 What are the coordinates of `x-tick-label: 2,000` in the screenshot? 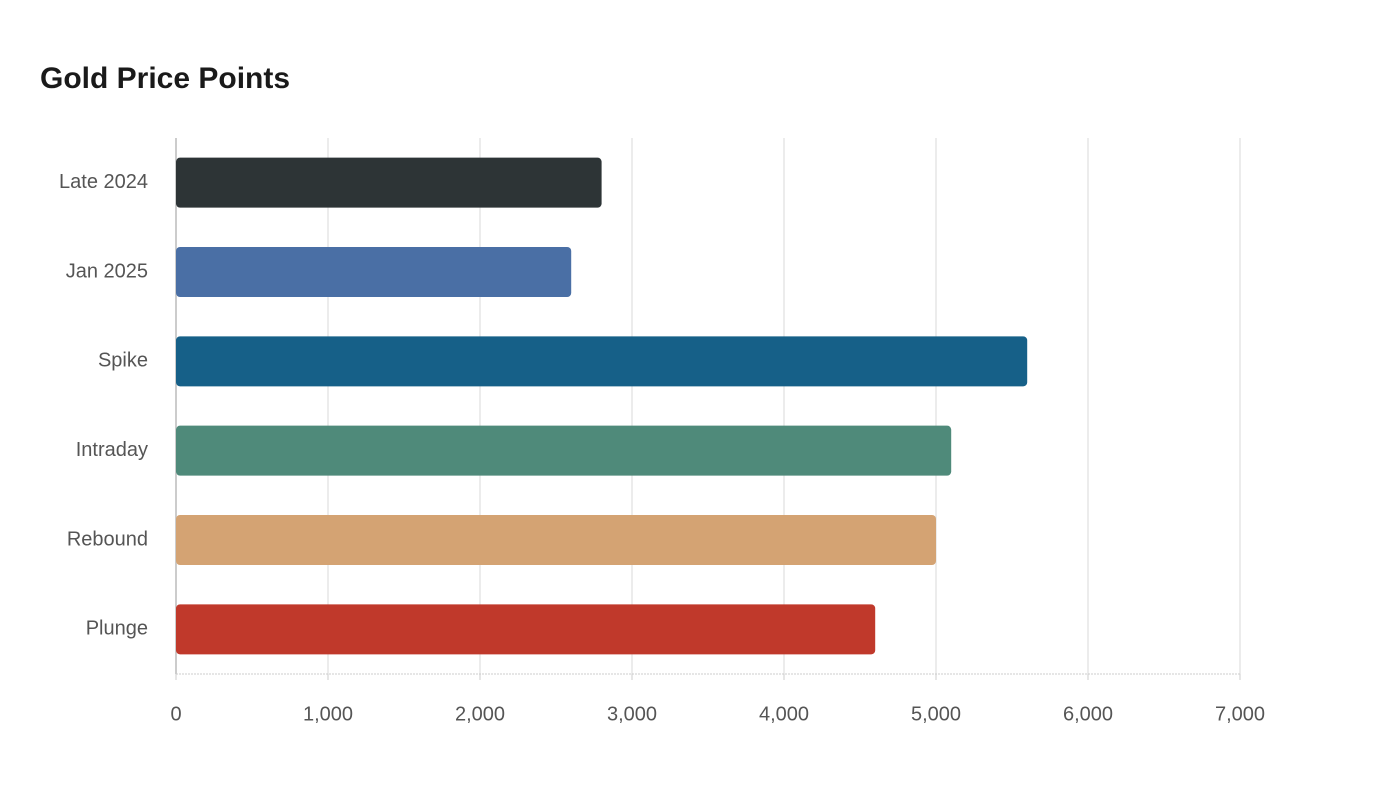 It's located at (480, 714).